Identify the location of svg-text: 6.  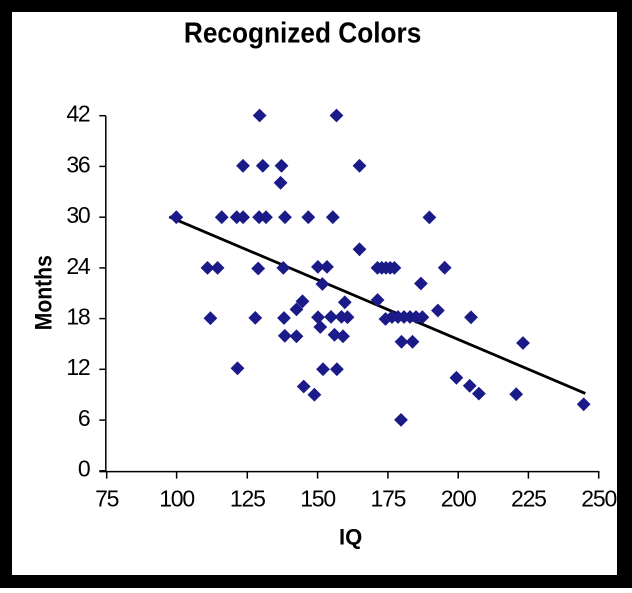
(84, 418).